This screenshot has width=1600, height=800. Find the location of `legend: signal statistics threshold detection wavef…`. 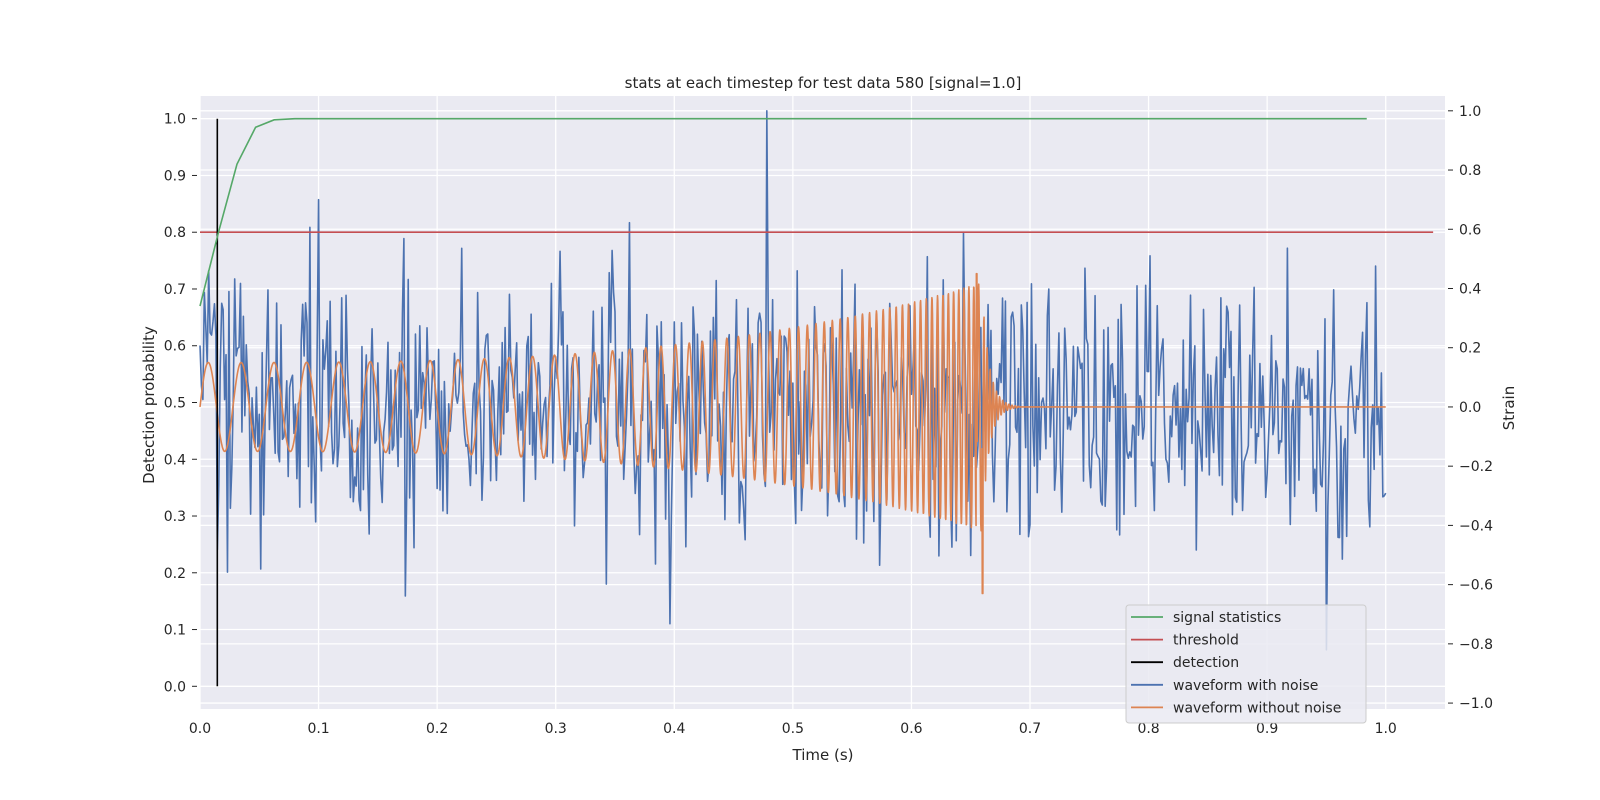

legend: signal statistics threshold detection wavef… is located at coordinates (1246, 664).